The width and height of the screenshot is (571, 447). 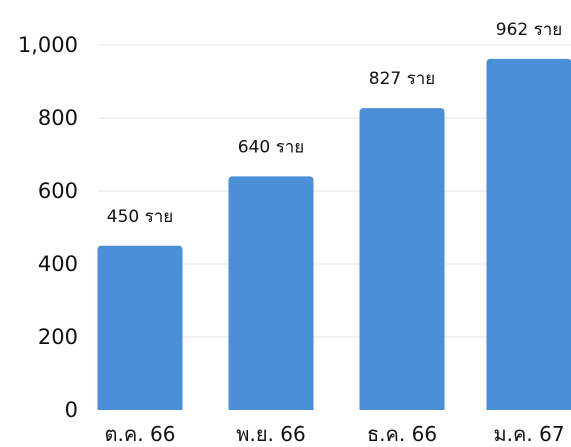 I want to click on x-category-label: ต.ค. 66, so click(x=140, y=434).